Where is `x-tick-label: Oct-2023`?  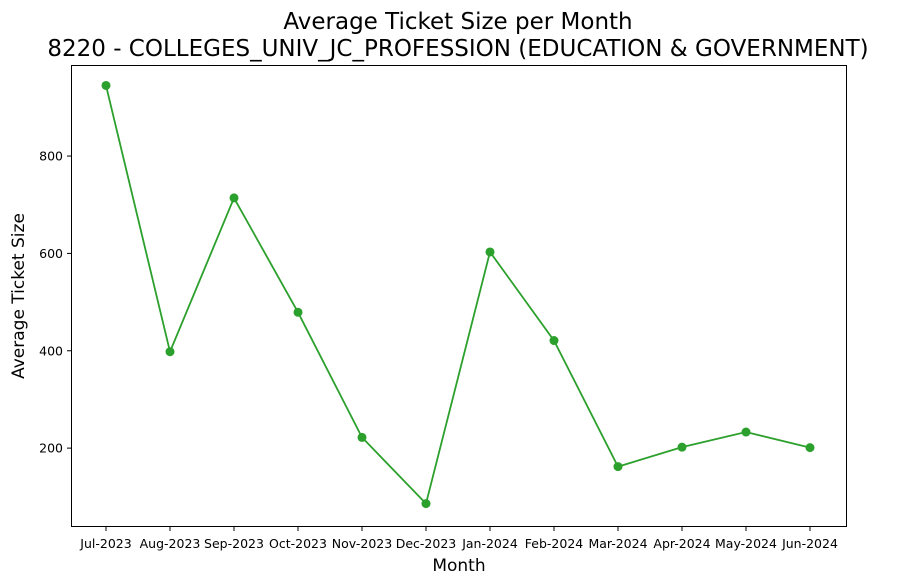 x-tick-label: Oct-2023 is located at coordinates (298, 543).